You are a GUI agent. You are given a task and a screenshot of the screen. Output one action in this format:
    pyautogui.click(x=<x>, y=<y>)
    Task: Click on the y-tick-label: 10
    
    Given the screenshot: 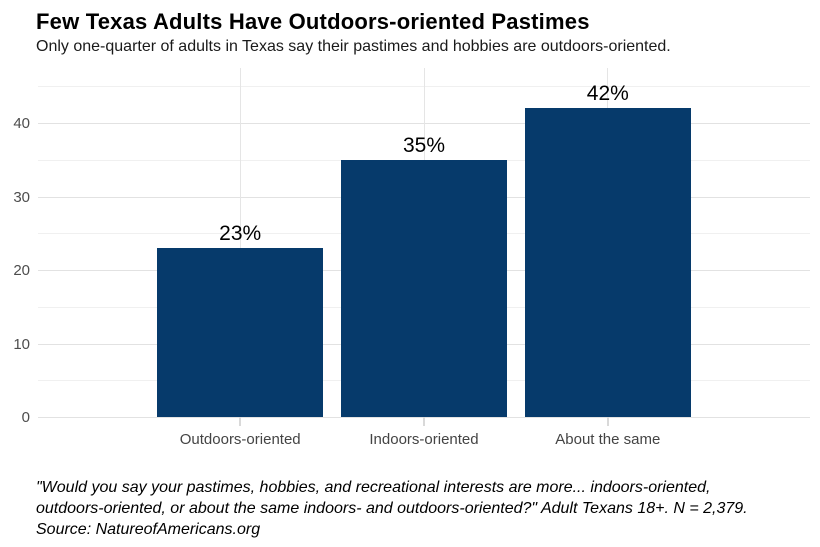 What is the action you would take?
    pyautogui.click(x=21, y=344)
    